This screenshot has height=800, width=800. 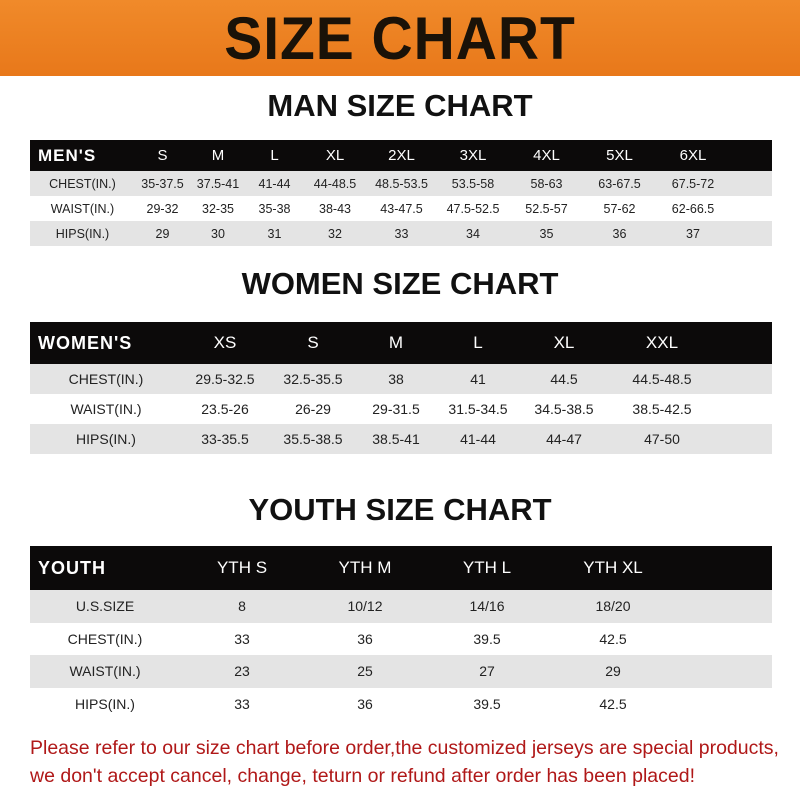 What do you see at coordinates (473, 183) in the screenshot?
I see `cell: 53.5-58` at bounding box center [473, 183].